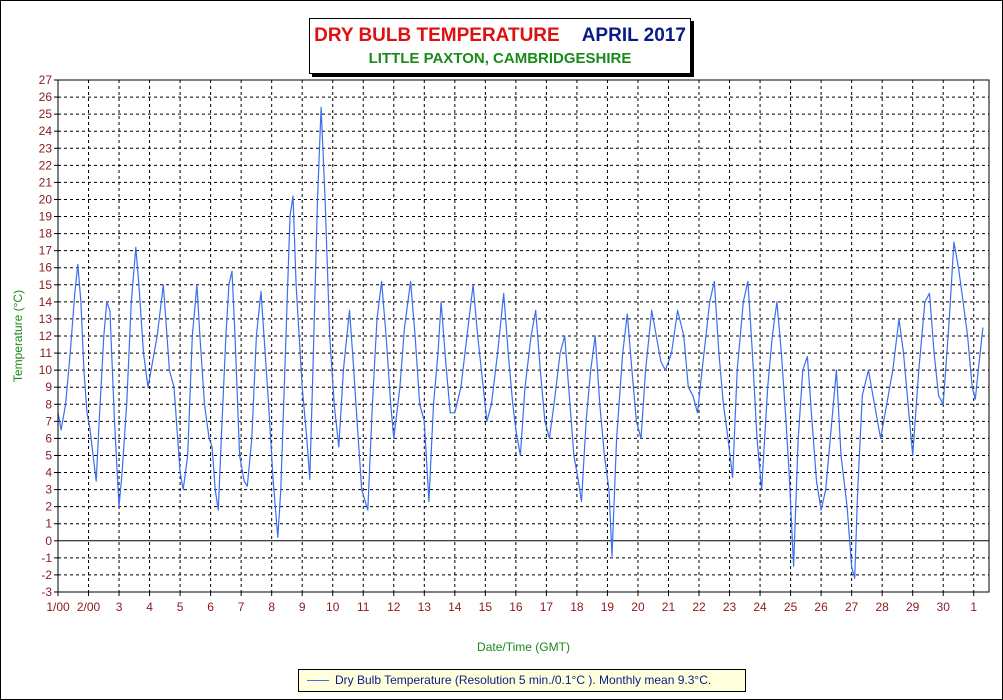 This screenshot has width=1003, height=700. I want to click on y-tick-label: 25, so click(46, 114).